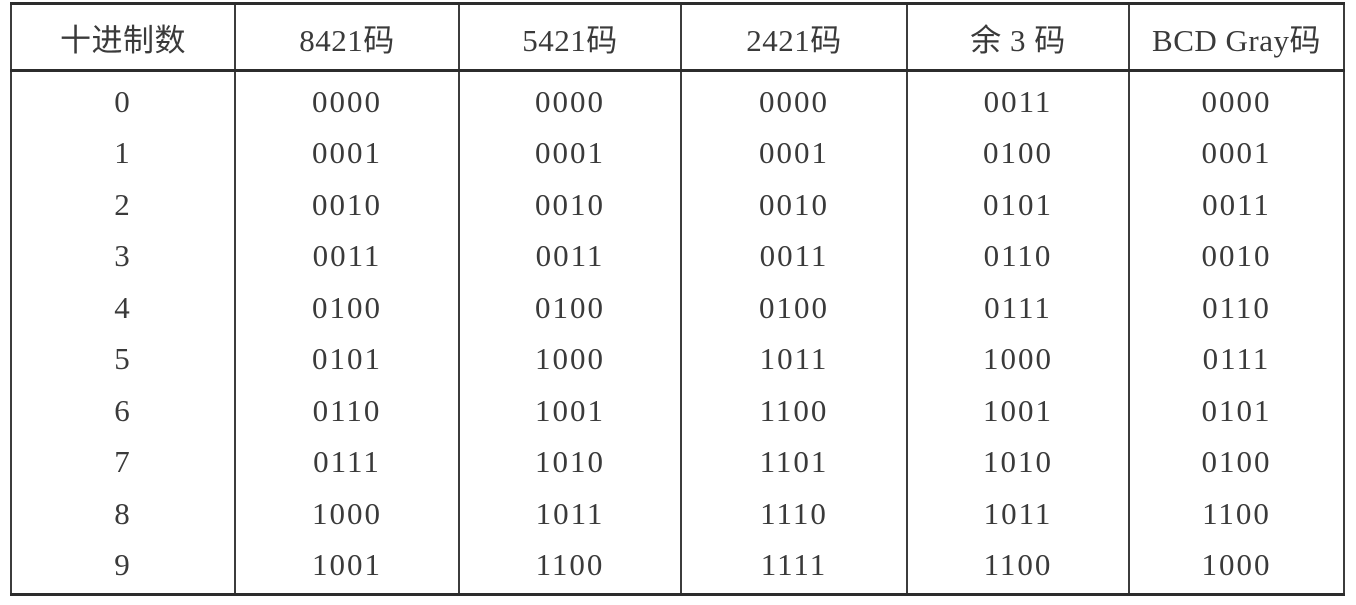  I want to click on cell-8421: 0101, so click(347, 359).